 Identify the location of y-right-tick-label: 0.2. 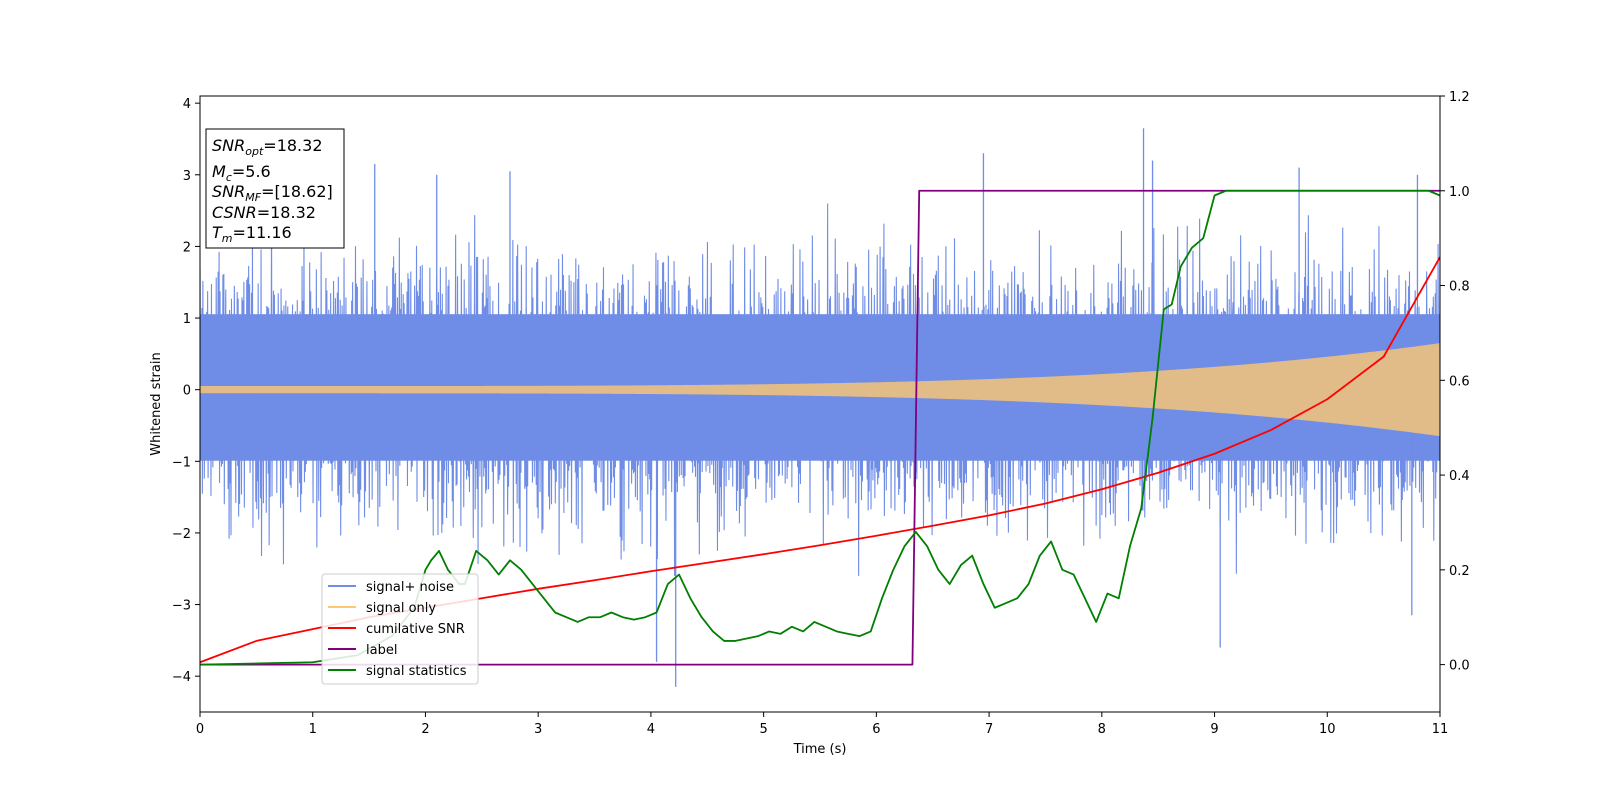
(1459, 571).